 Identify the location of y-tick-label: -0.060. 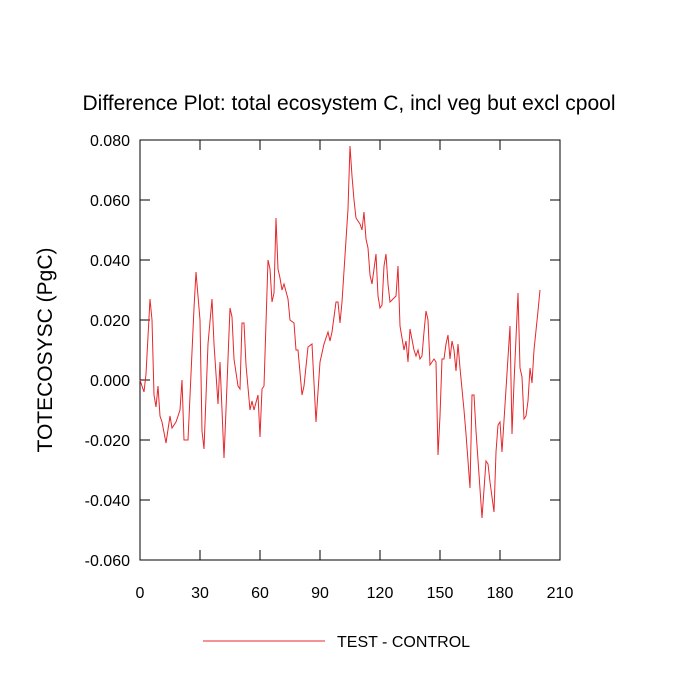
(107, 561).